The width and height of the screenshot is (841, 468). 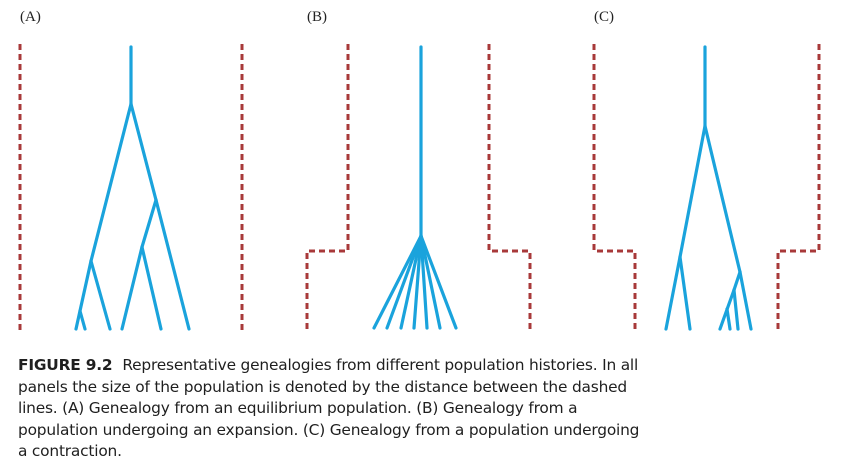 I want to click on caption-line-5: a contraction., so click(x=70, y=451).